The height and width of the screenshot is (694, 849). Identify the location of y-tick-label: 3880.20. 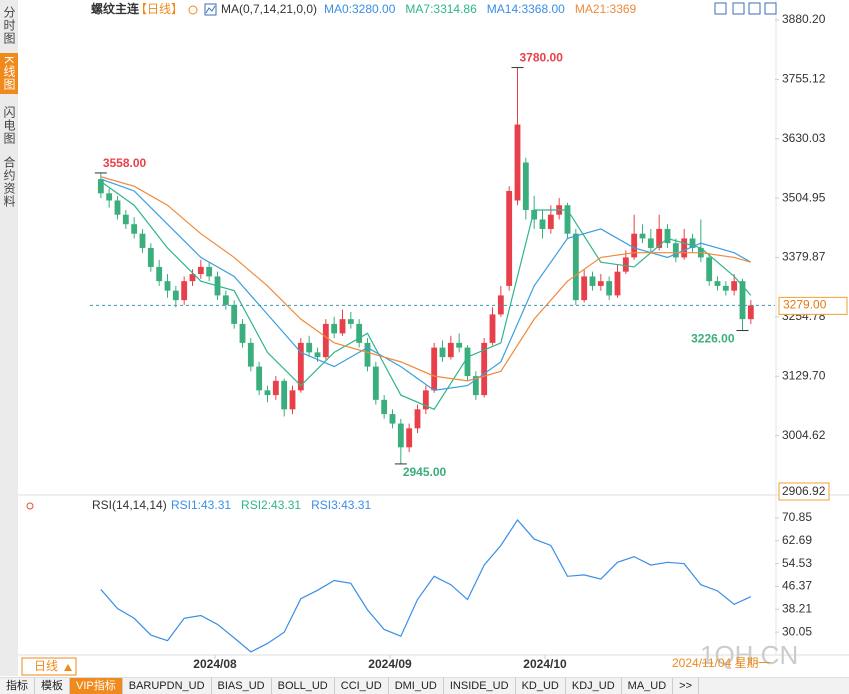
(804, 19).